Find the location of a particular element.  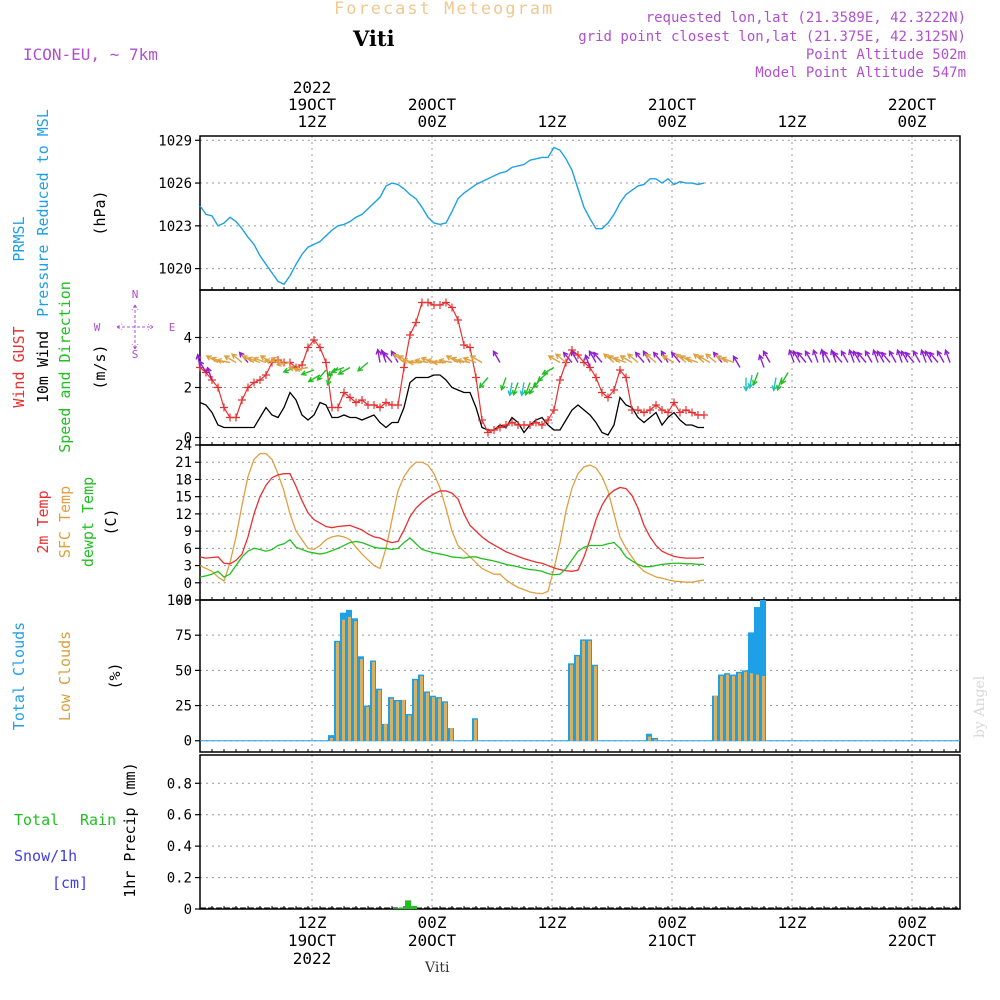

total-clouds-label: Total Clouds is located at coordinates (19, 676).